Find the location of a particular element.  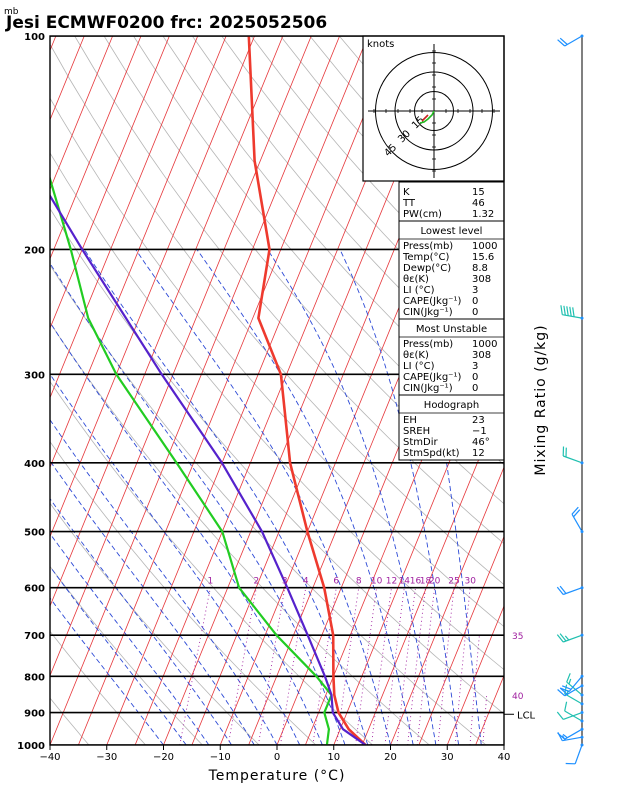

index-label: LI (°C) is located at coordinates (419, 290).